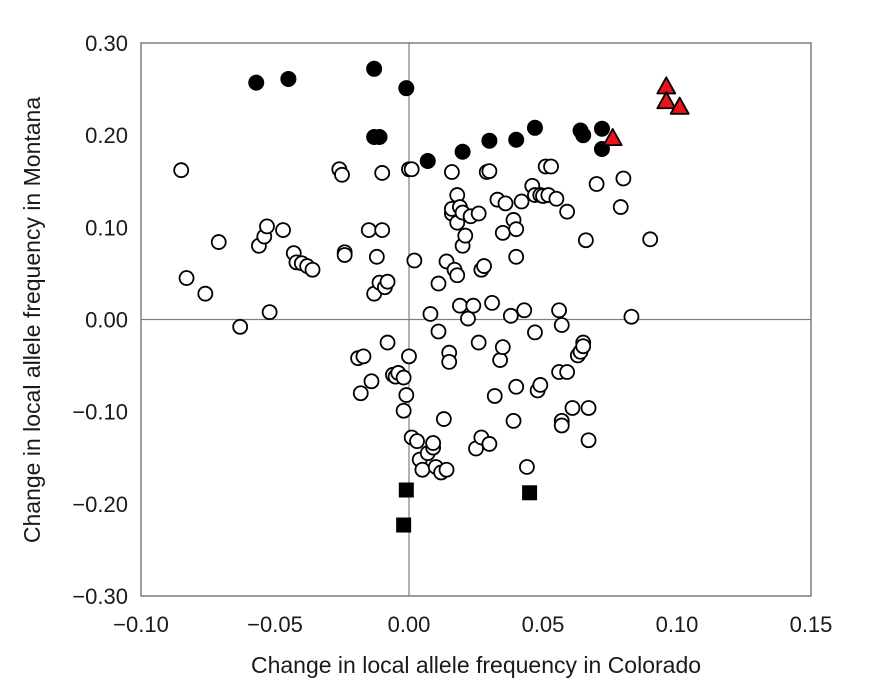 The width and height of the screenshot is (889, 698). Describe the element at coordinates (100, 596) in the screenshot. I see `y-tick-label: −0.30` at that location.